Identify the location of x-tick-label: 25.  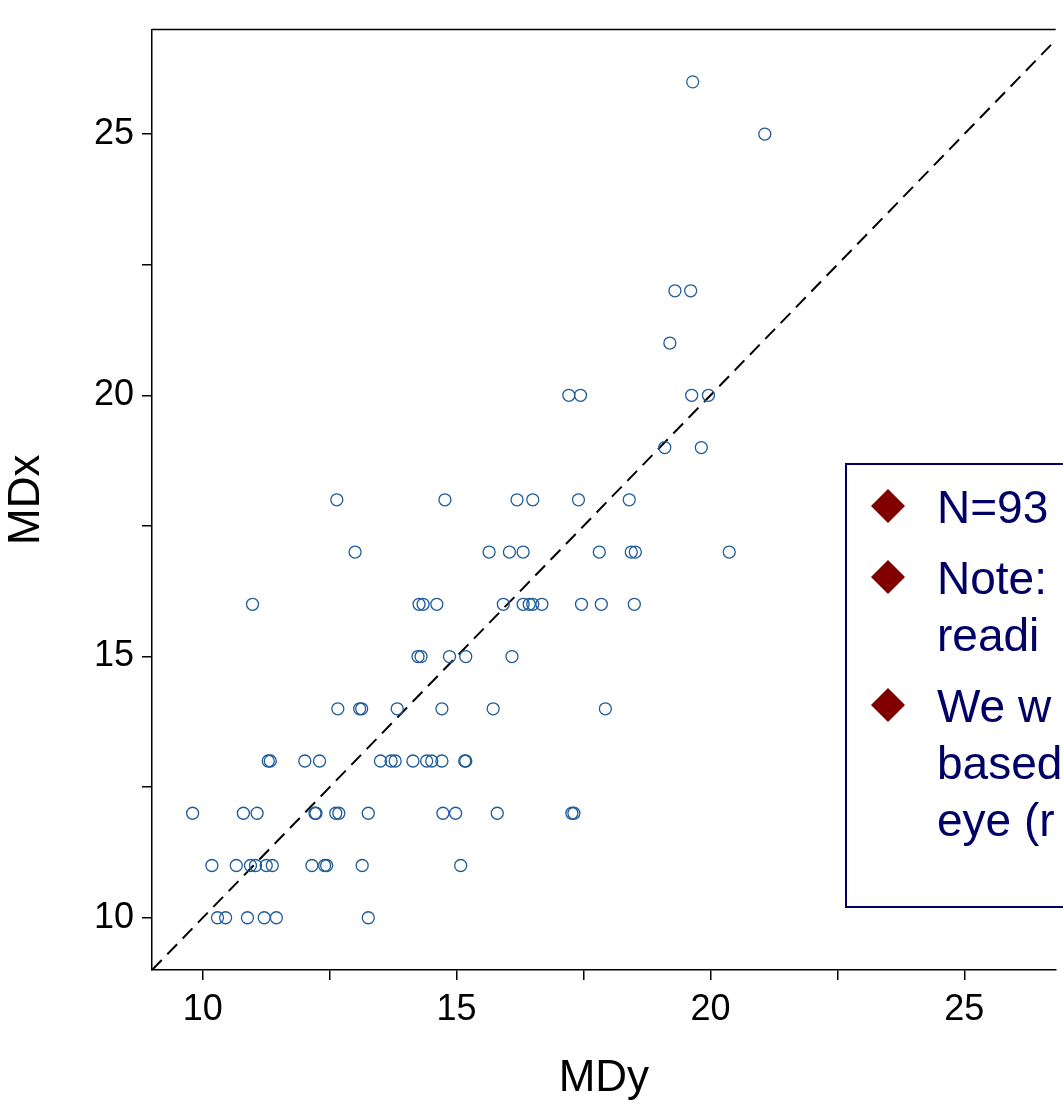
(964, 1007).